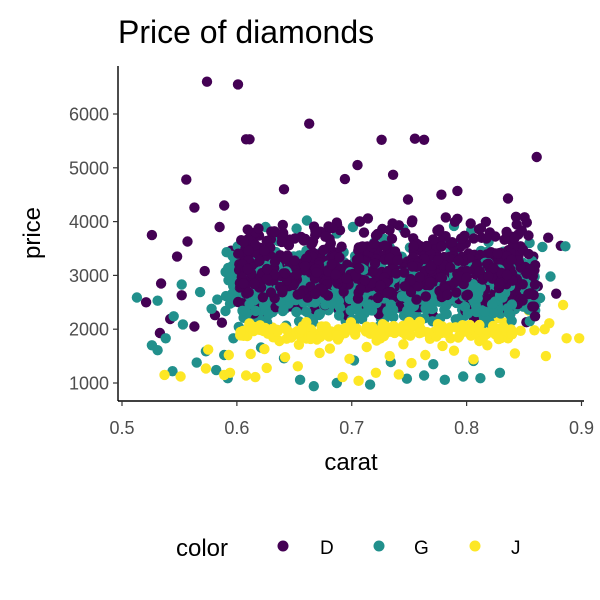  What do you see at coordinates (379, 546) in the screenshot?
I see `legend-key-G` at bounding box center [379, 546].